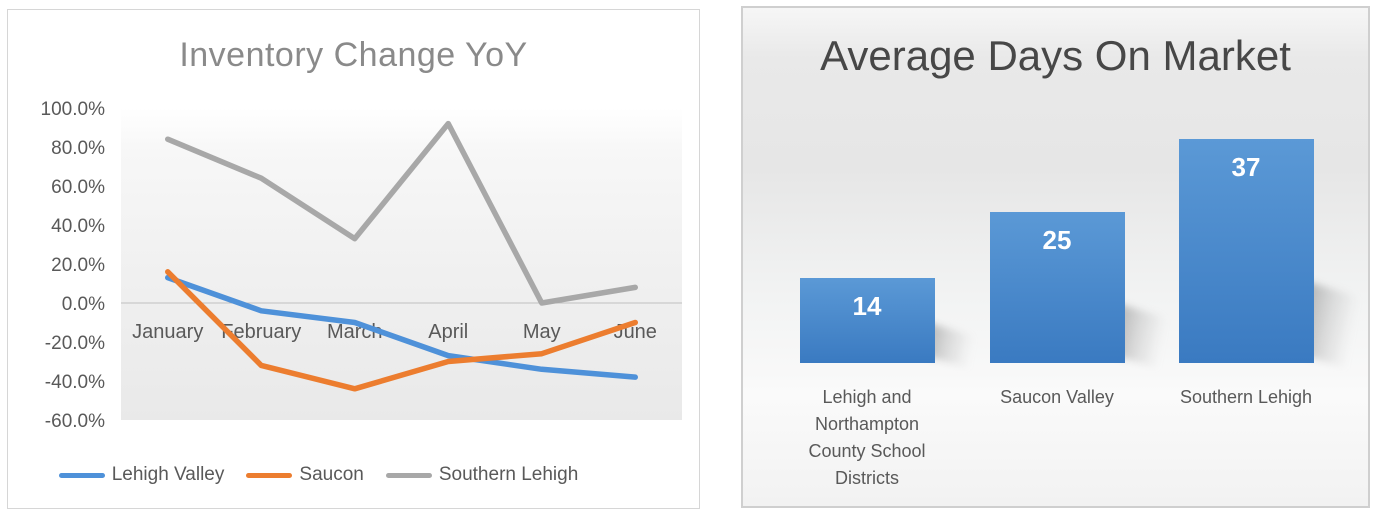  What do you see at coordinates (81, 475) in the screenshot?
I see `legend-swatch-lehigh-valley` at bounding box center [81, 475].